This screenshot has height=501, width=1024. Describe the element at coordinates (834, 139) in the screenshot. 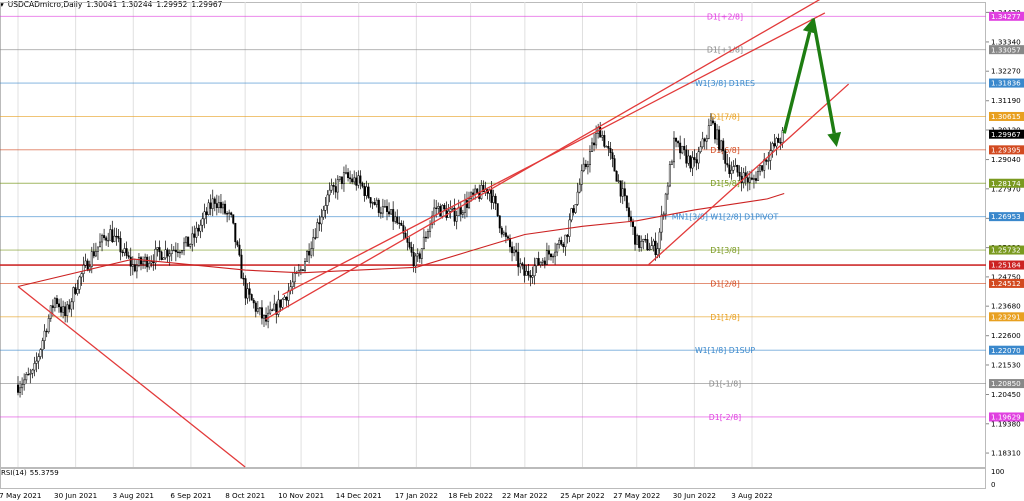

I see `projection-arrow-head` at that location.